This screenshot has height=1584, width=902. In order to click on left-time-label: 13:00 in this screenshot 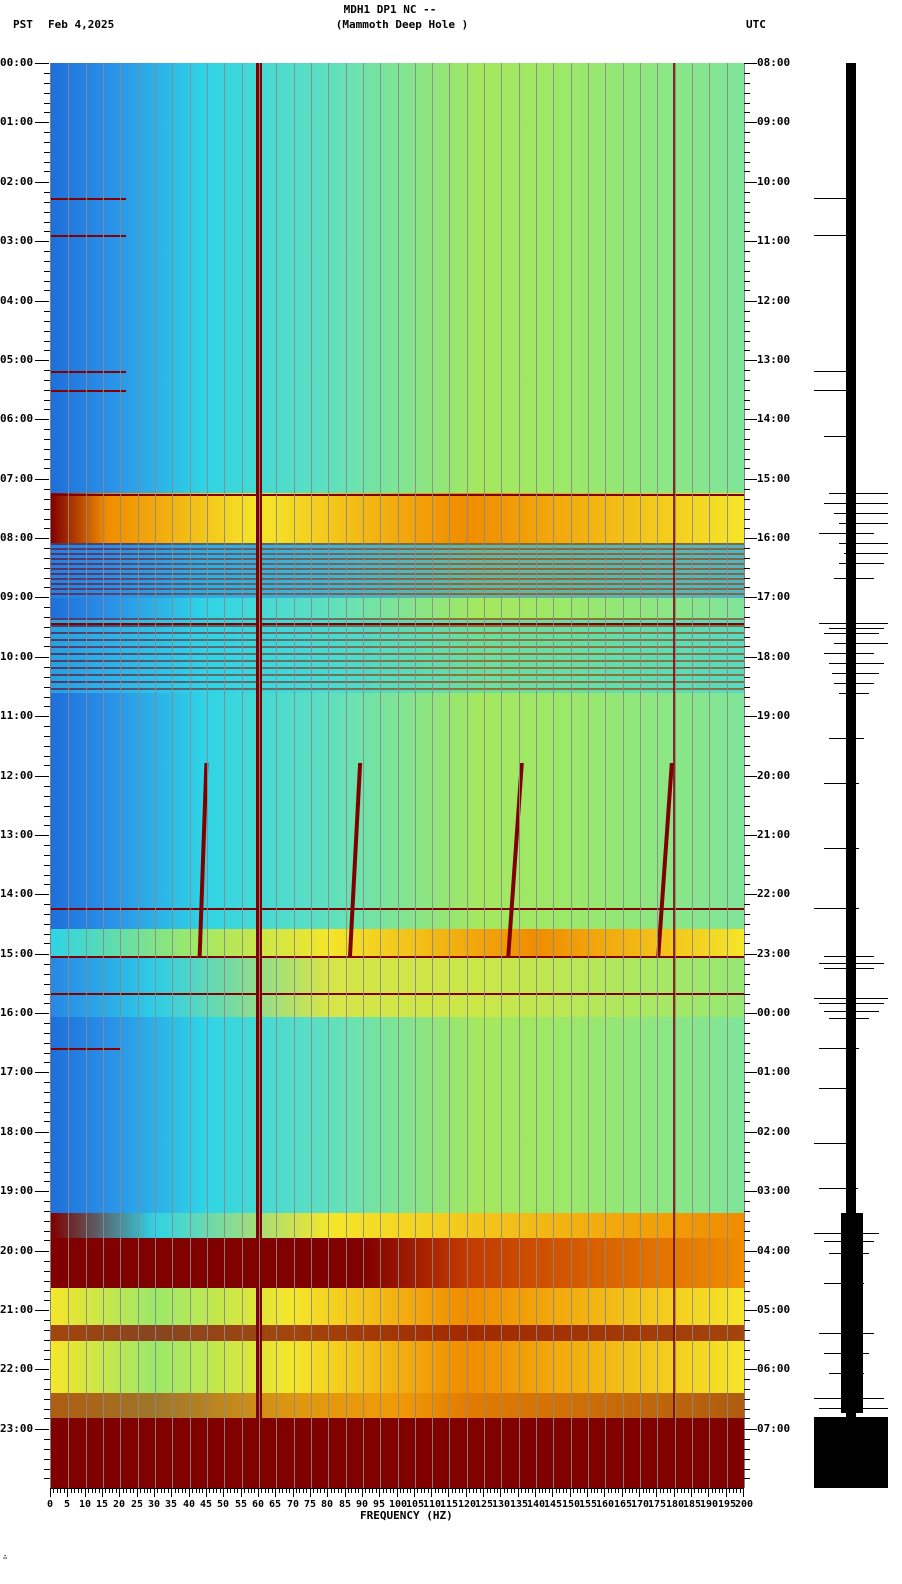, I will do `click(17, 834)`.